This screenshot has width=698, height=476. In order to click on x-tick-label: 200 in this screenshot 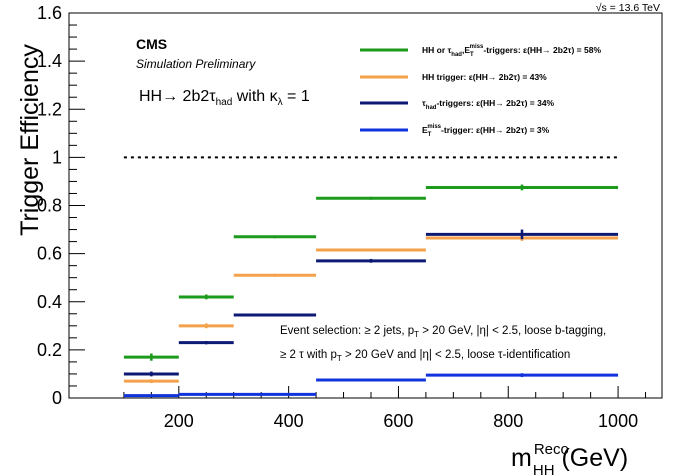, I will do `click(179, 421)`.